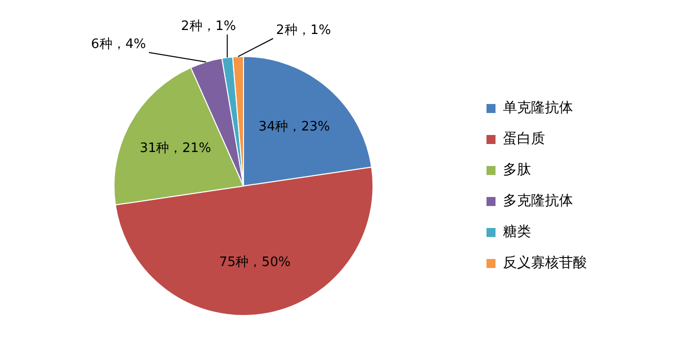 The height and width of the screenshot is (352, 675). What do you see at coordinates (517, 232) in the screenshot?
I see `legend-label: 糖类` at bounding box center [517, 232].